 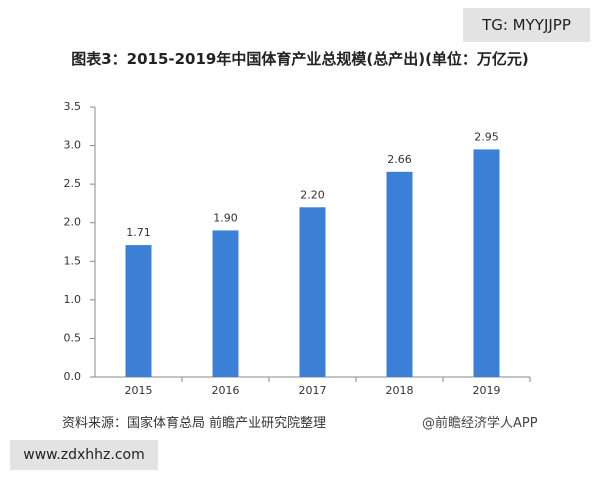 What do you see at coordinates (73, 183) in the screenshot?
I see `y-tick-label: 2.5` at bounding box center [73, 183].